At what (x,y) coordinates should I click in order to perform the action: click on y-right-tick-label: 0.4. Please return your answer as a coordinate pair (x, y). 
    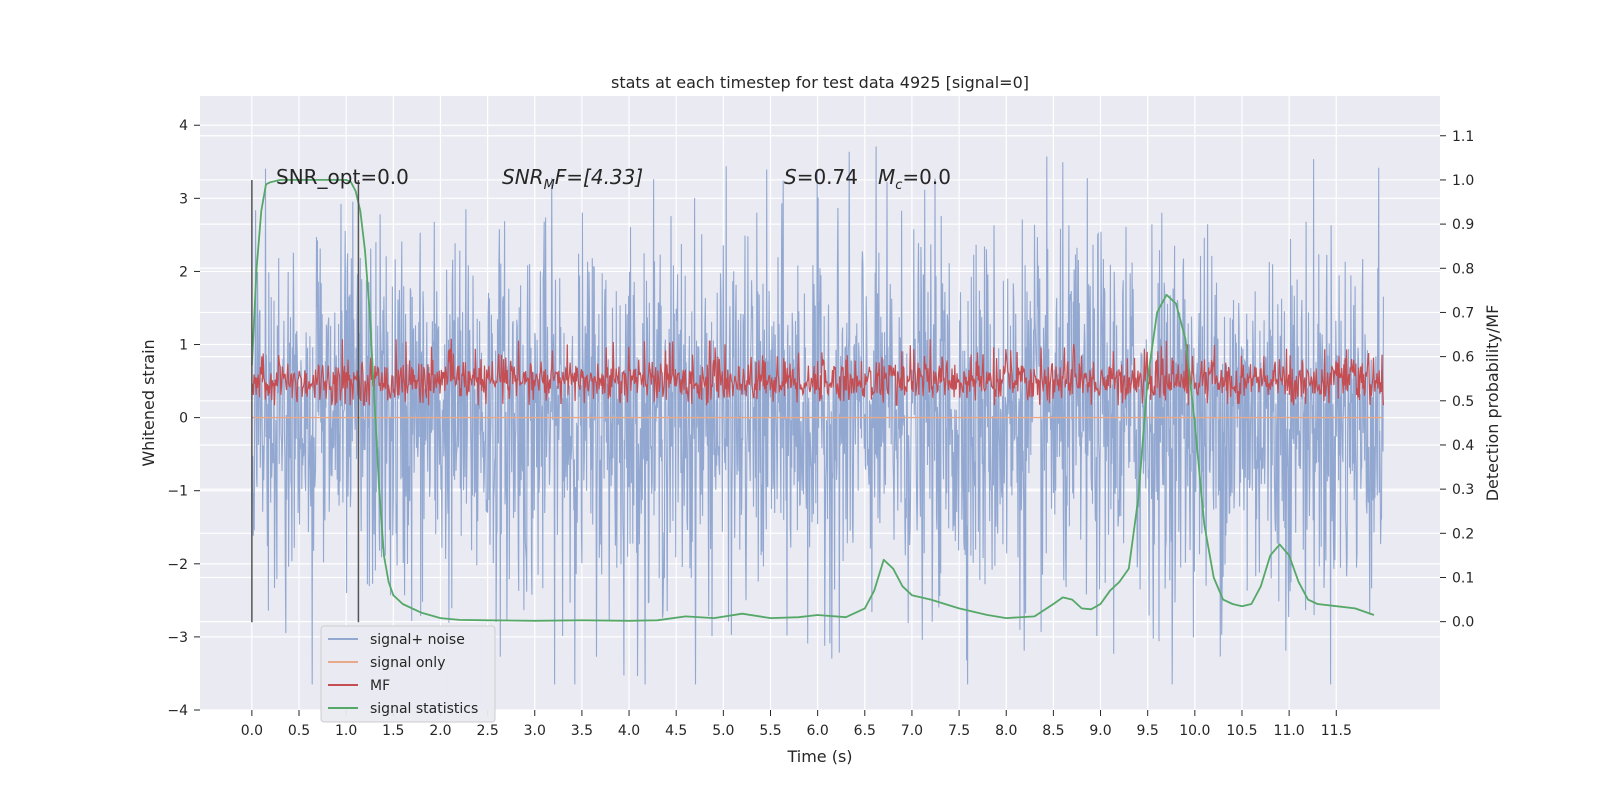
    Looking at the image, I should click on (1463, 446).